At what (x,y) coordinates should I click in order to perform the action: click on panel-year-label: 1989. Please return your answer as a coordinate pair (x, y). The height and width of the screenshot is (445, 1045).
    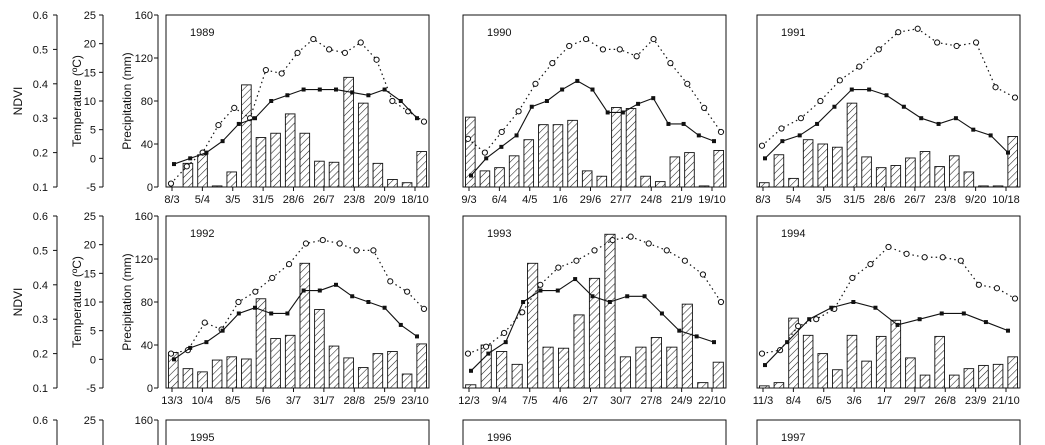
    Looking at the image, I should click on (202, 33).